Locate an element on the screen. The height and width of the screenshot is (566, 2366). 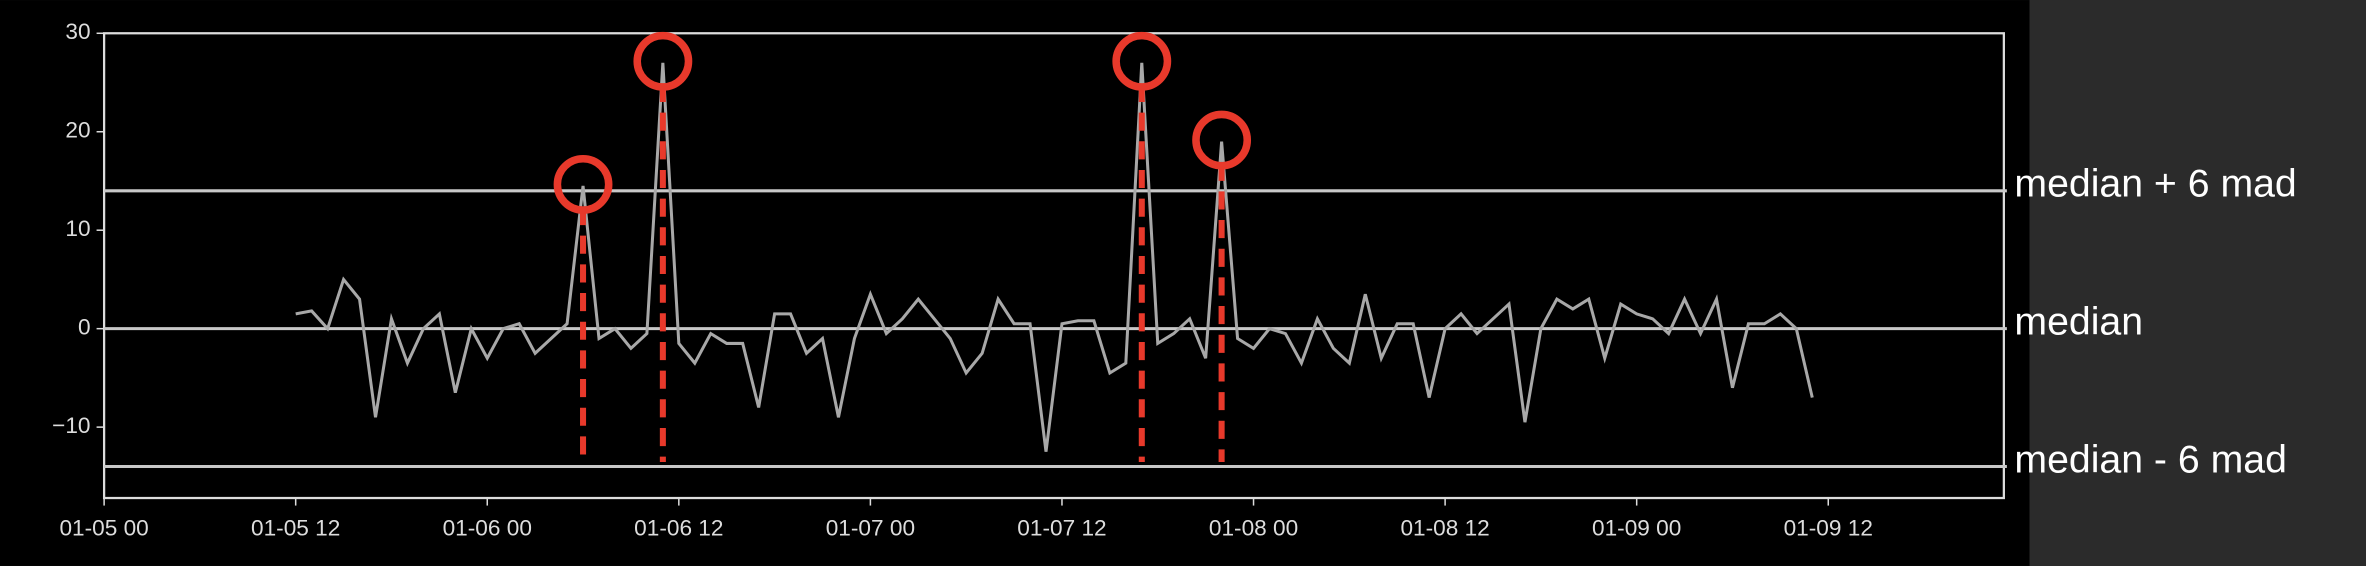
x-tick-label: 01-09 00 is located at coordinates (1636, 528).